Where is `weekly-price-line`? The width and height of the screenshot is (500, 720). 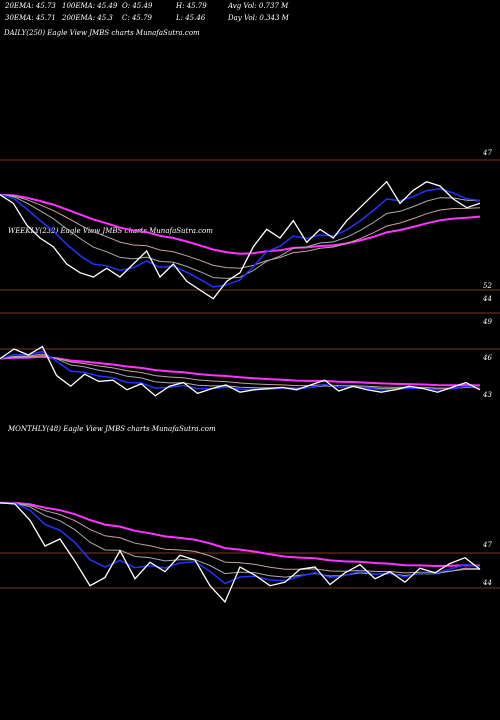 weekly-price-line is located at coordinates (240, 371).